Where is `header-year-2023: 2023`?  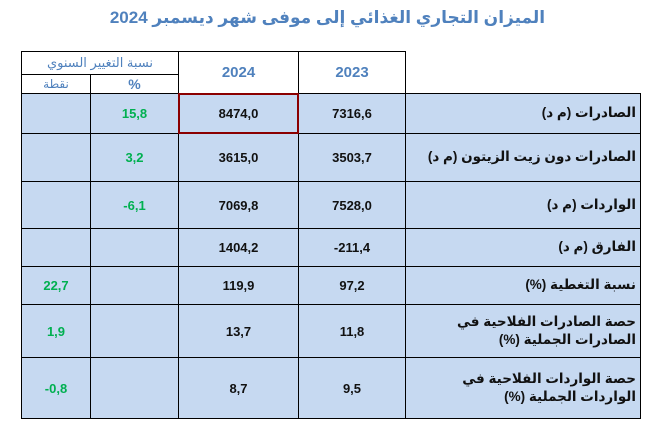
header-year-2023: 2023 is located at coordinates (352, 72).